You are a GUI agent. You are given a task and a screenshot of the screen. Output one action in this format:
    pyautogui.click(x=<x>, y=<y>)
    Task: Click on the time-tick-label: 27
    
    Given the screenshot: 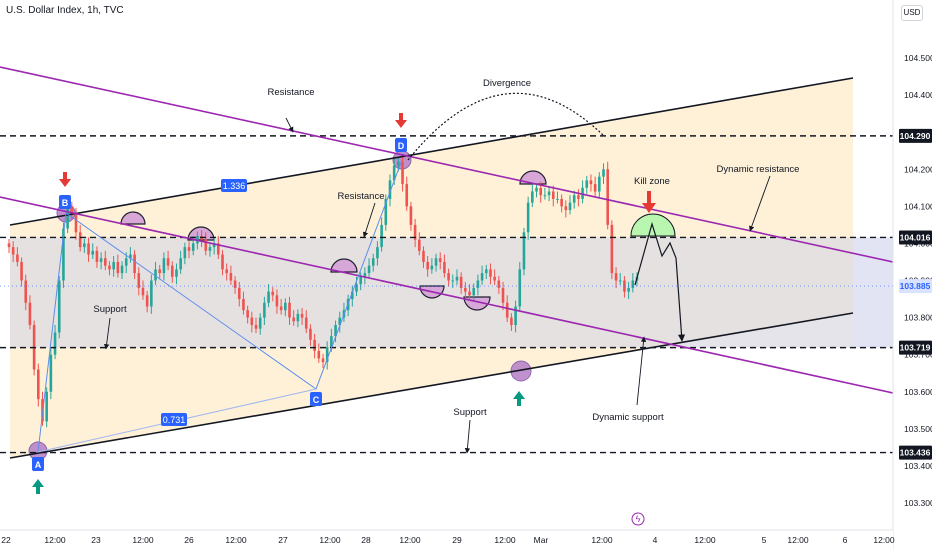 What is the action you would take?
    pyautogui.click(x=283, y=540)
    